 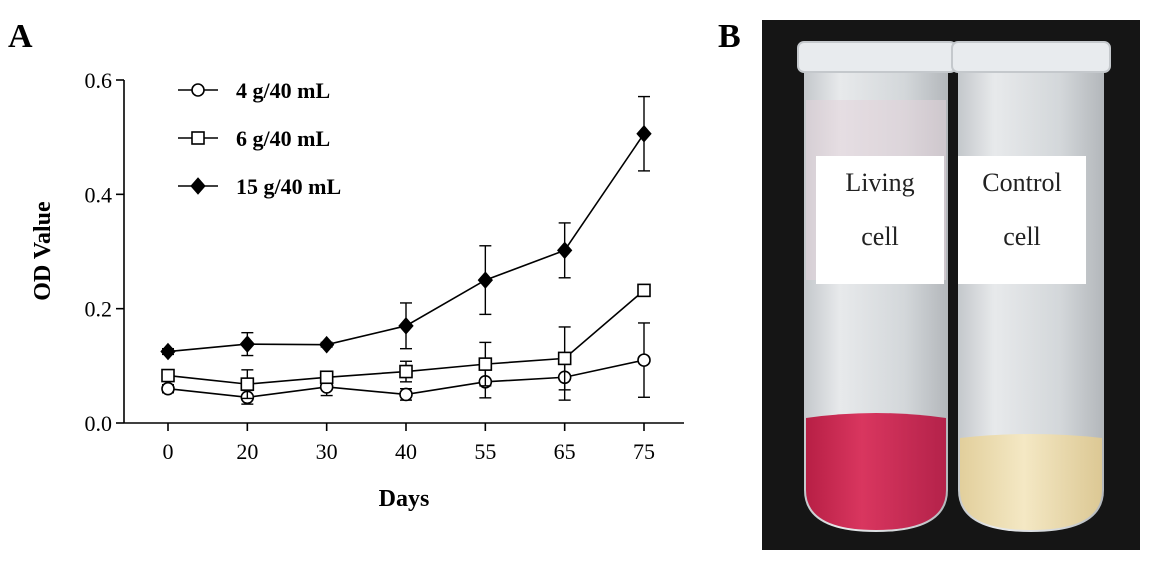 I want to click on y-tick-label: 0.0, so click(x=99, y=423).